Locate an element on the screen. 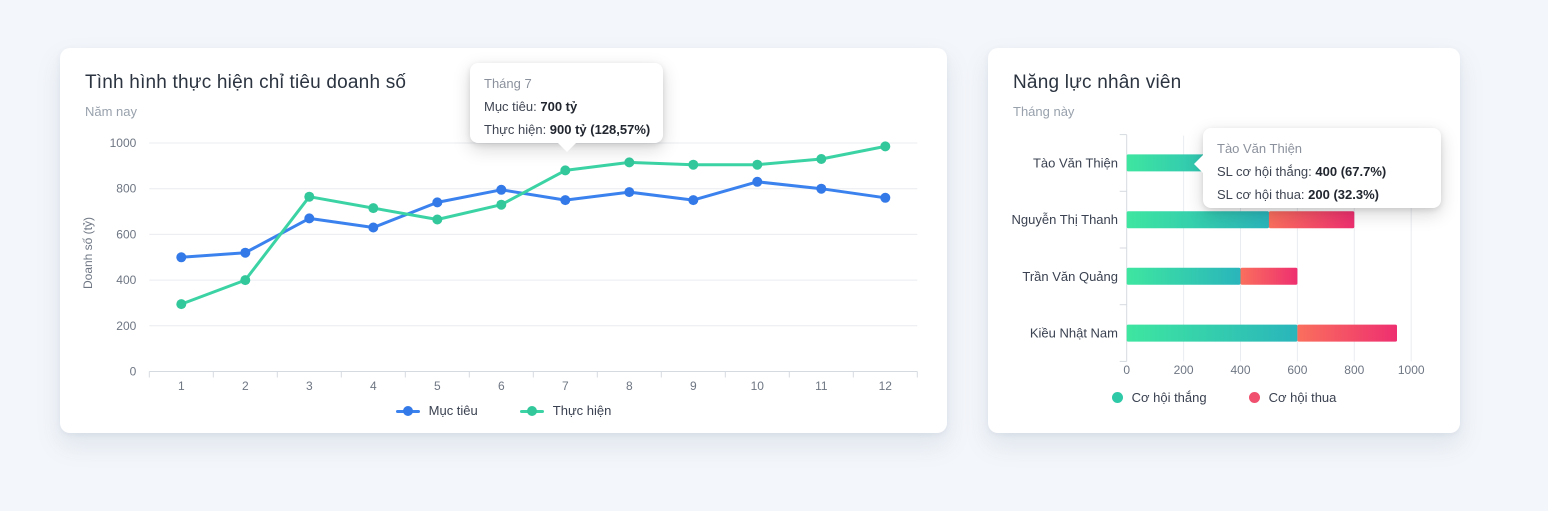 The width and height of the screenshot is (1548, 511). x-tick-label: 11 is located at coordinates (821, 386).